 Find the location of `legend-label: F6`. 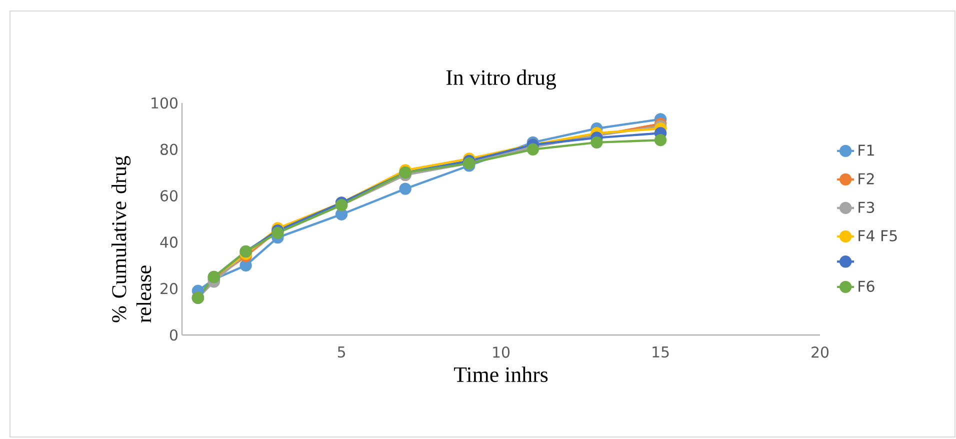

legend-label: F6 is located at coordinates (866, 286).